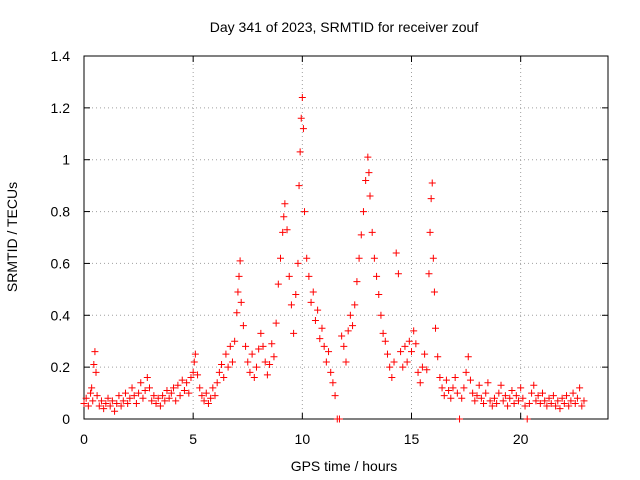 The height and width of the screenshot is (480, 640). Describe the element at coordinates (193, 439) in the screenshot. I see `x-tick-label: 5` at that location.